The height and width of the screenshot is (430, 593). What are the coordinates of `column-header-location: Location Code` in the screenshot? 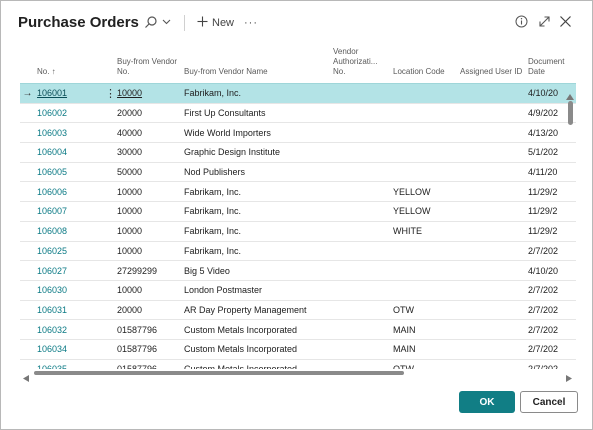 It's located at (419, 71).